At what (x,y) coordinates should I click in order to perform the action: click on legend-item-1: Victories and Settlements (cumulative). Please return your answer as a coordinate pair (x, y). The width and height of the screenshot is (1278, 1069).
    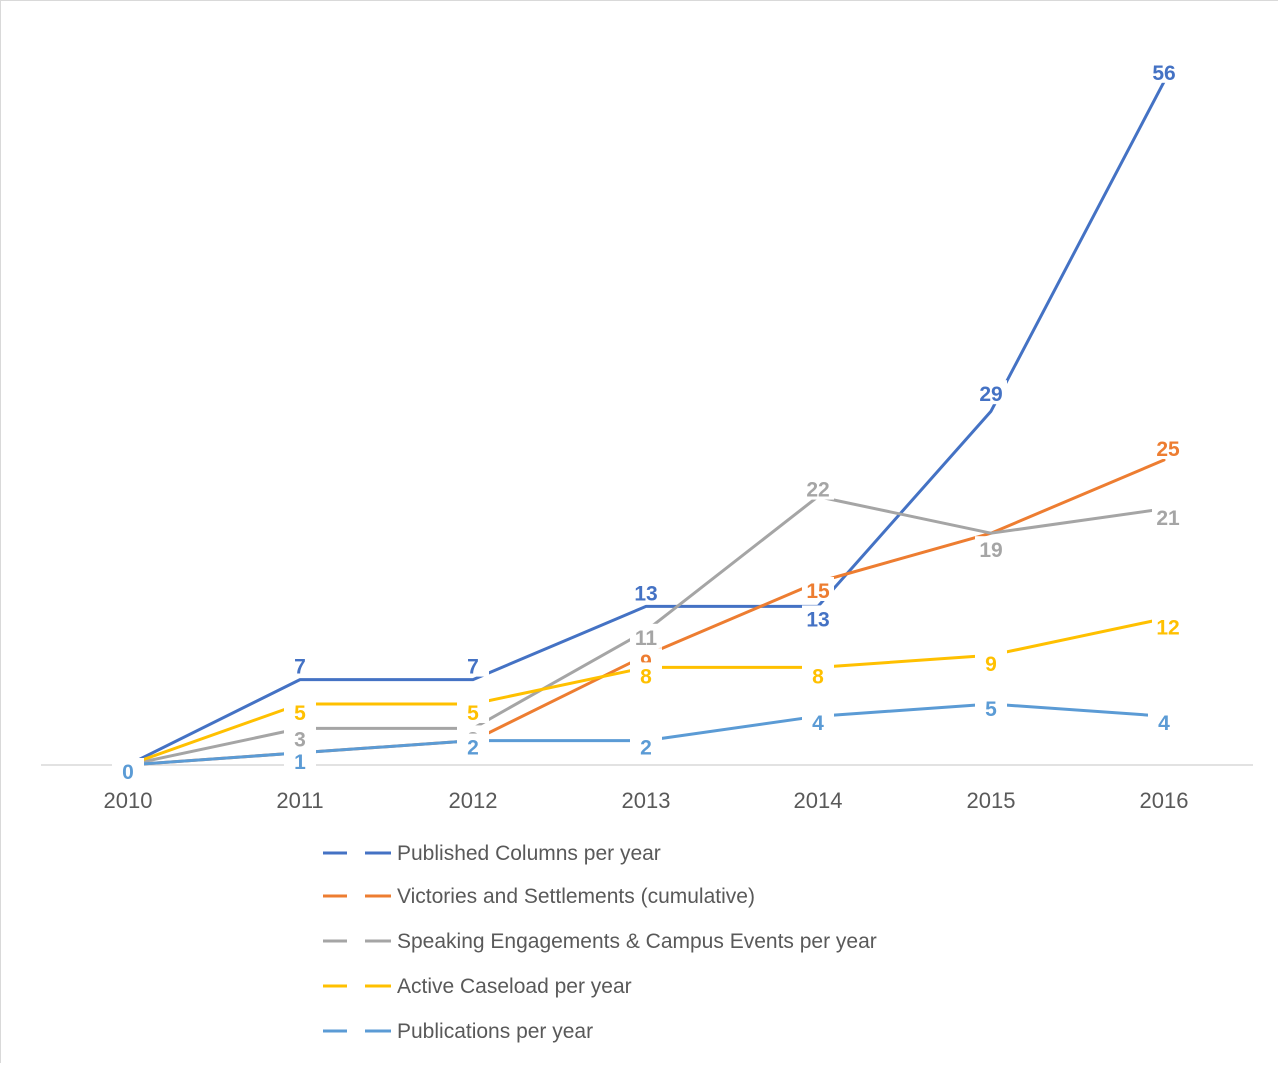
    Looking at the image, I should click on (539, 896).